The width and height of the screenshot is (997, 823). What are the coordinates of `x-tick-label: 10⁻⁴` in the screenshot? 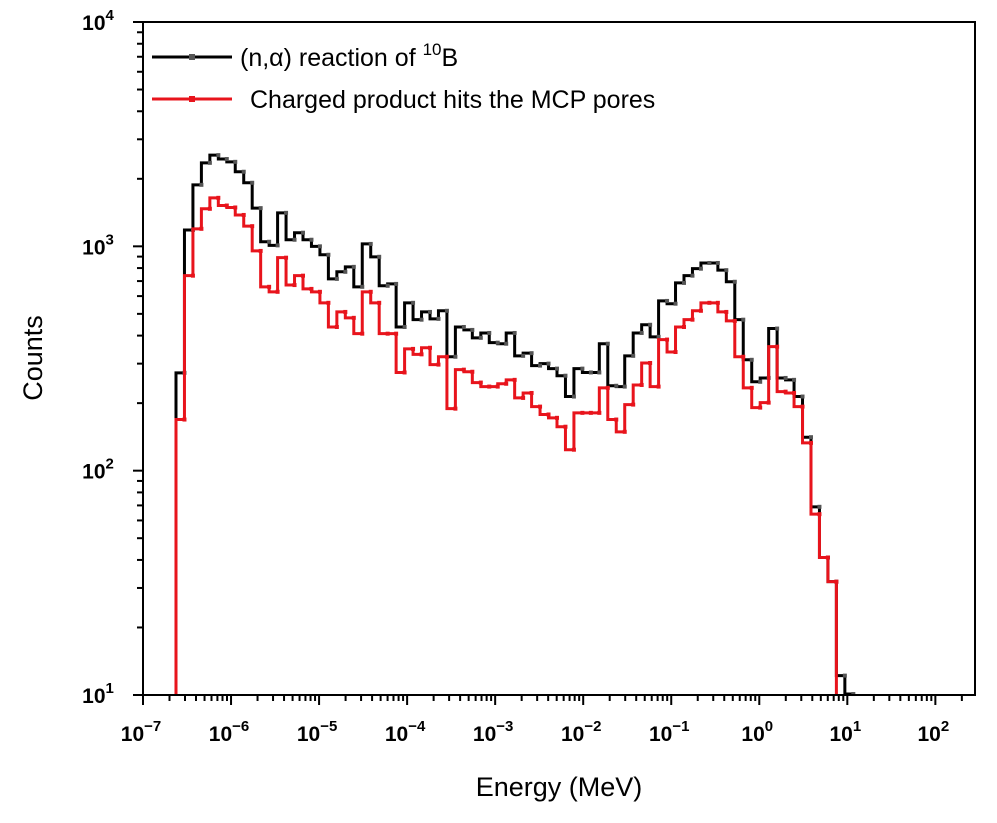 It's located at (405, 732).